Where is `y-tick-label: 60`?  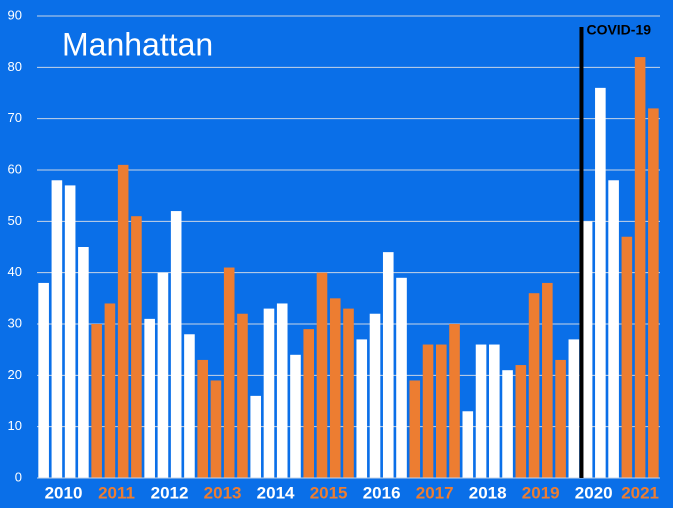
y-tick-label: 60 is located at coordinates (15, 168).